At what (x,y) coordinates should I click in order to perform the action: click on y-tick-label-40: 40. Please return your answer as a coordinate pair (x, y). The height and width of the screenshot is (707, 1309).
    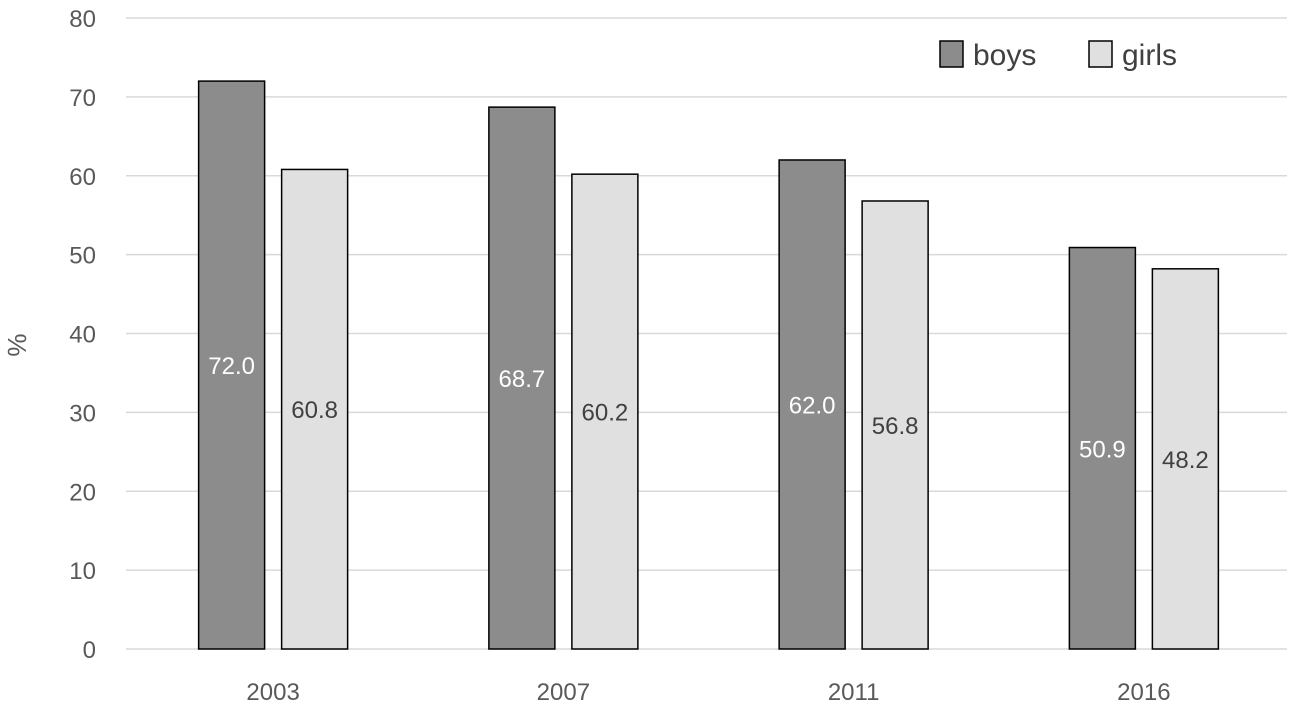
    Looking at the image, I should click on (82, 335).